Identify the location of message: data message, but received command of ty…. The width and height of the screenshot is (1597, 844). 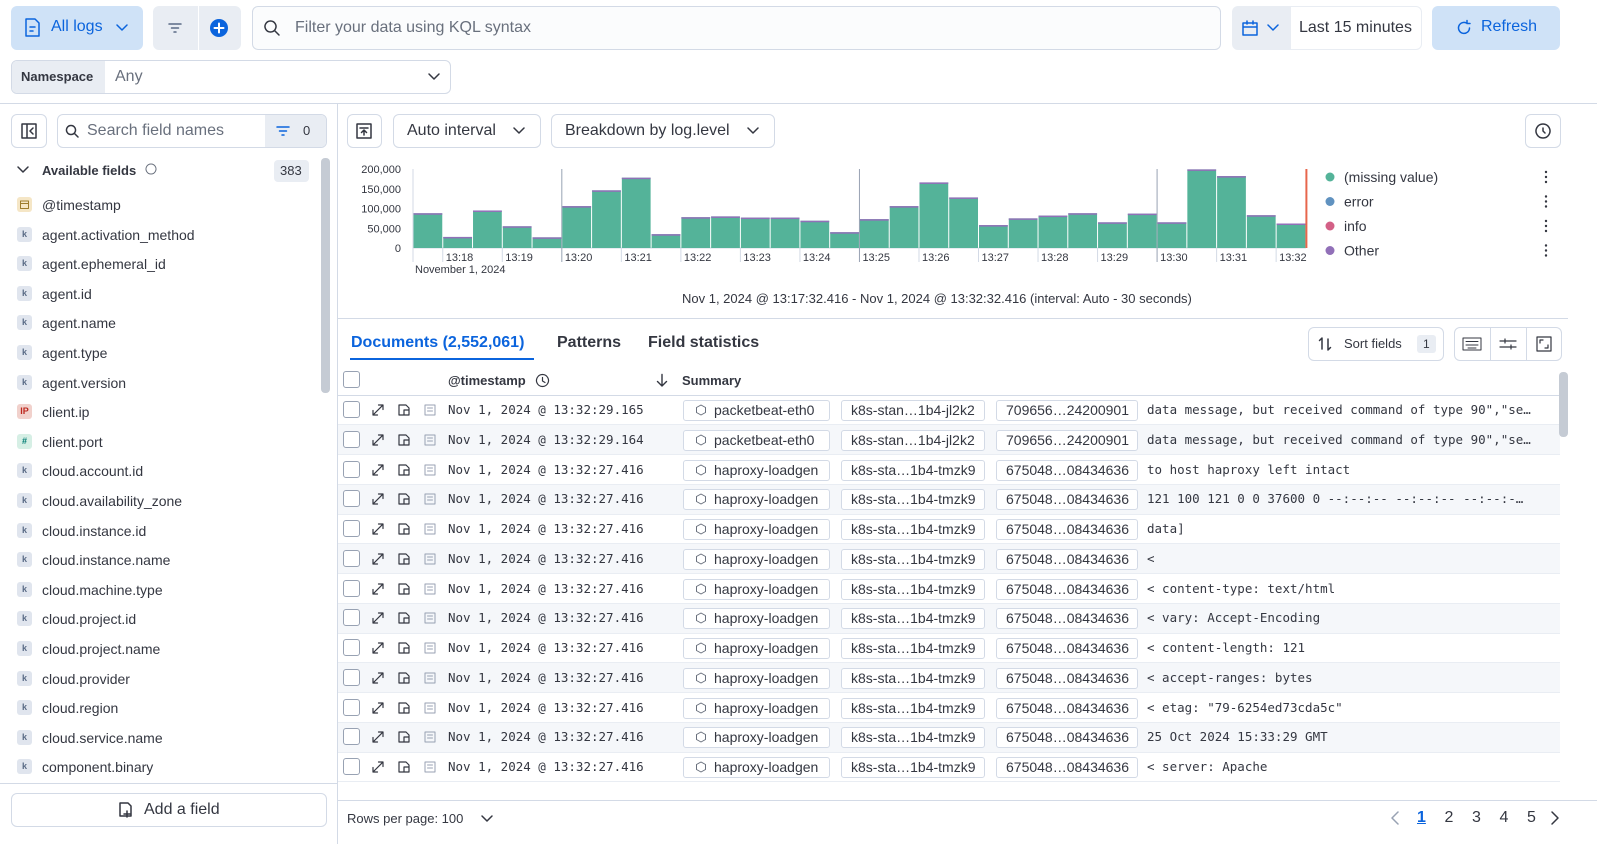
(1339, 439).